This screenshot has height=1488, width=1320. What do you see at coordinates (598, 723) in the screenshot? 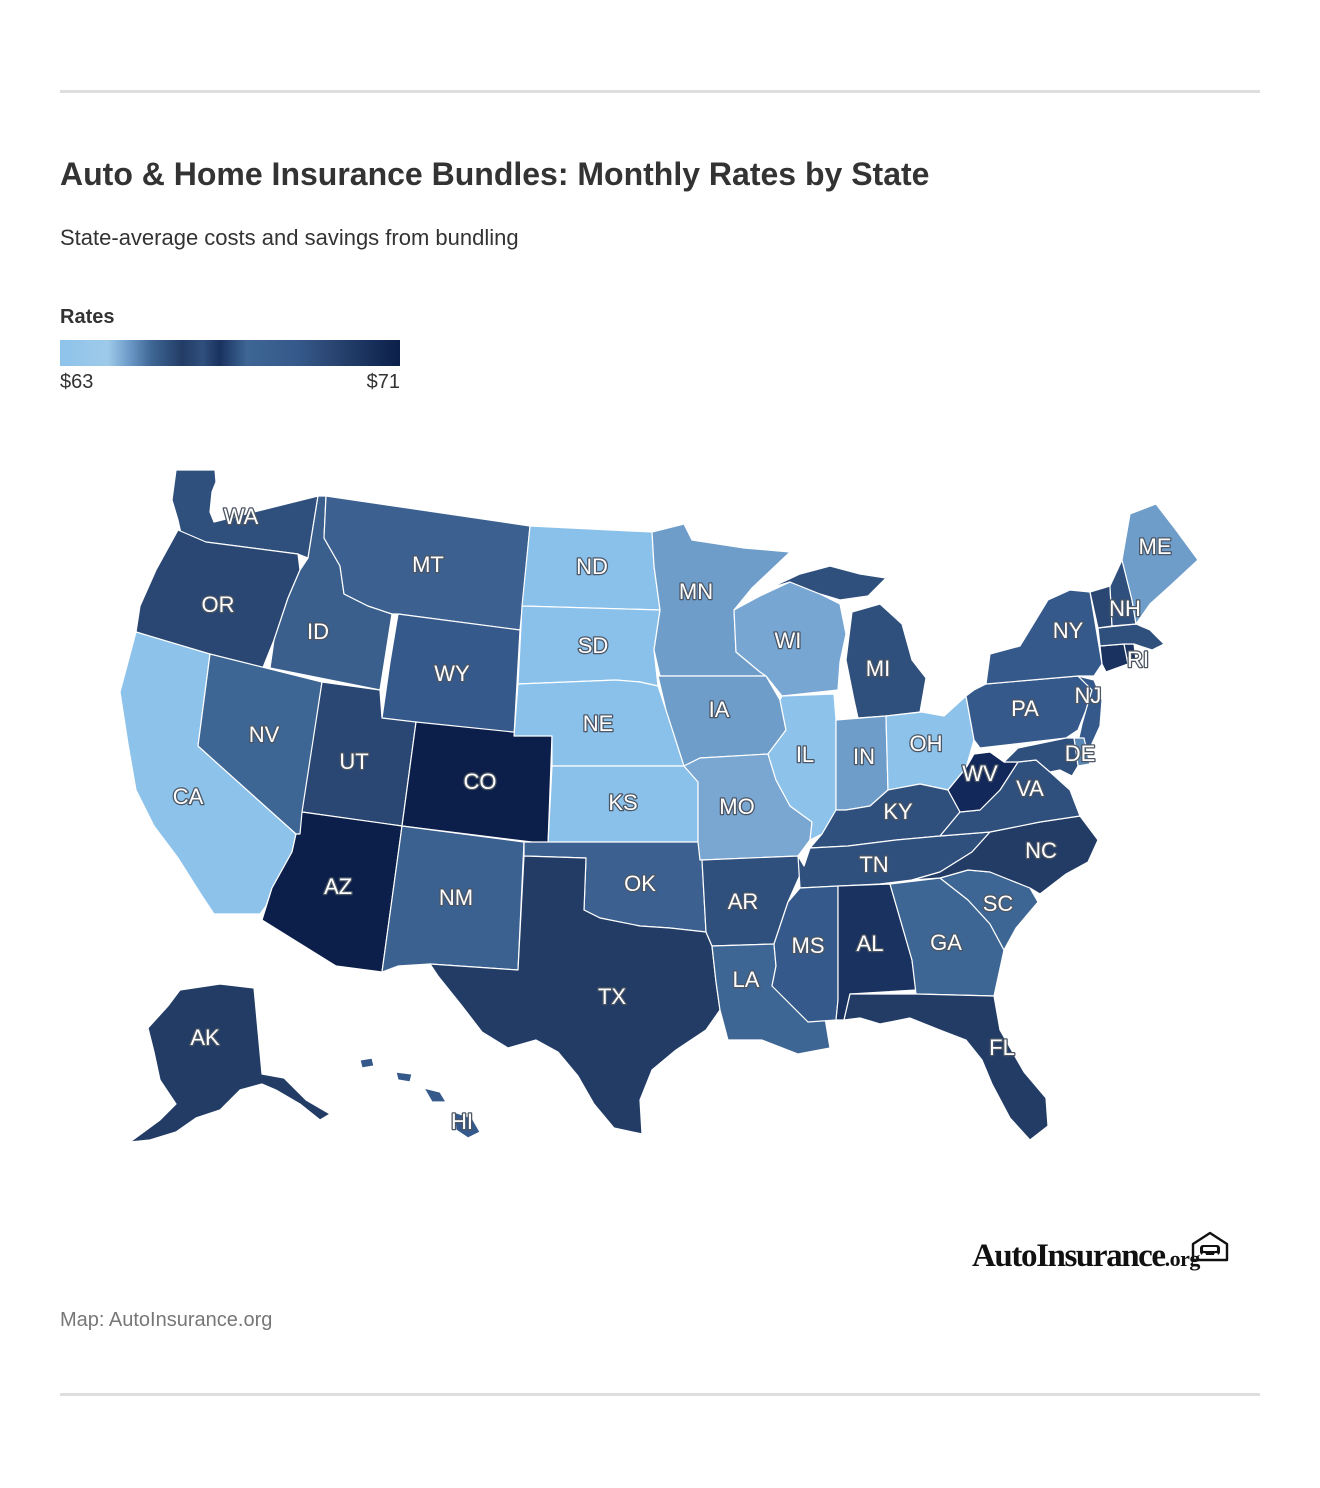
I see `state-label-ne: NE` at bounding box center [598, 723].